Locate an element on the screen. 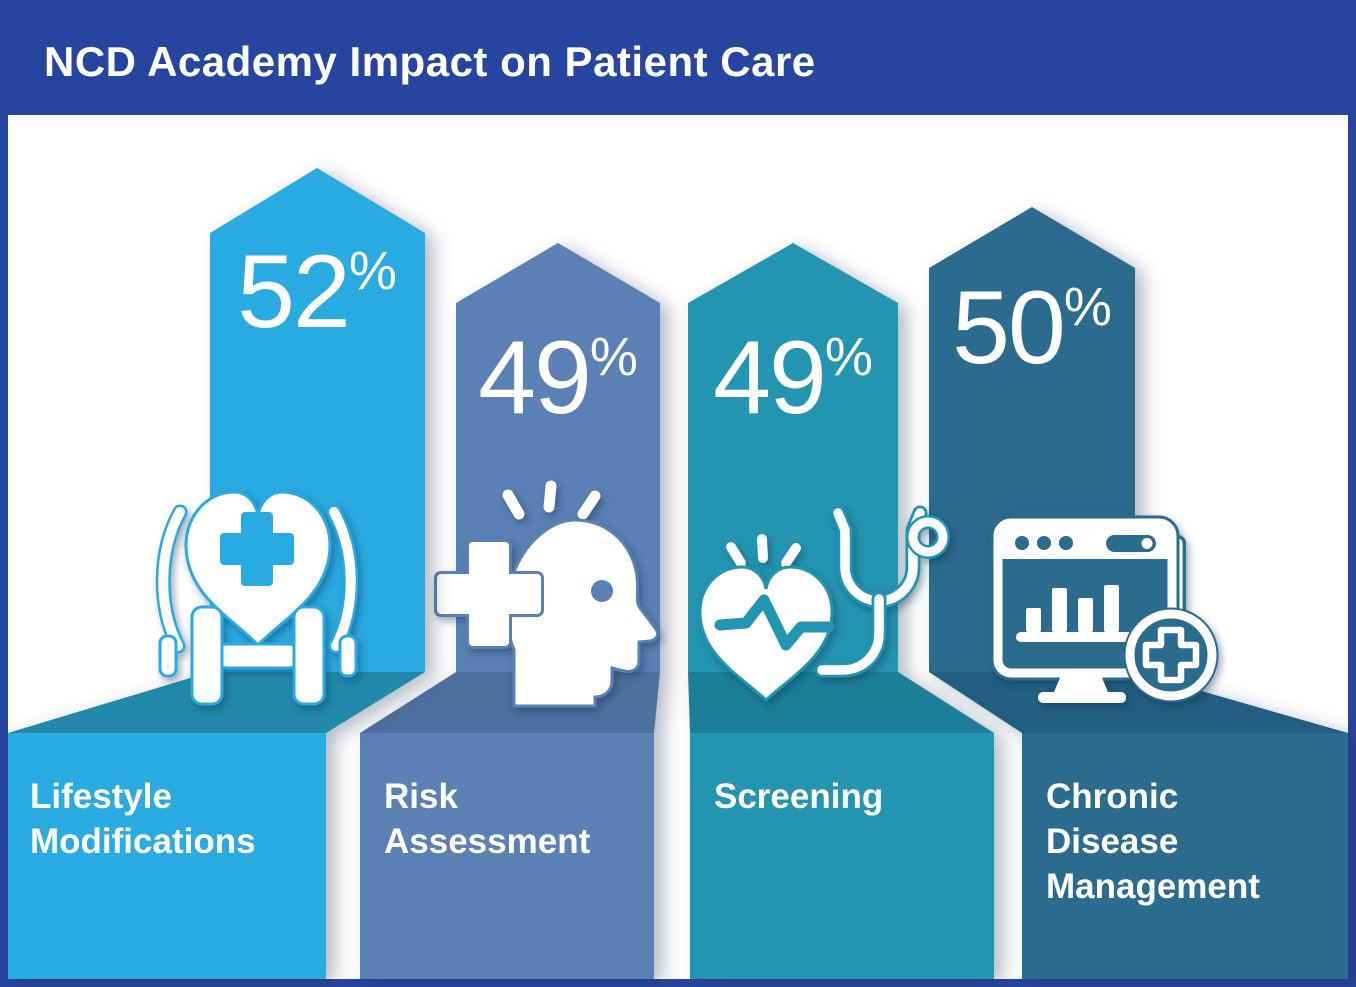  heart-pulse-stethoscope-icon is located at coordinates (824, 604).